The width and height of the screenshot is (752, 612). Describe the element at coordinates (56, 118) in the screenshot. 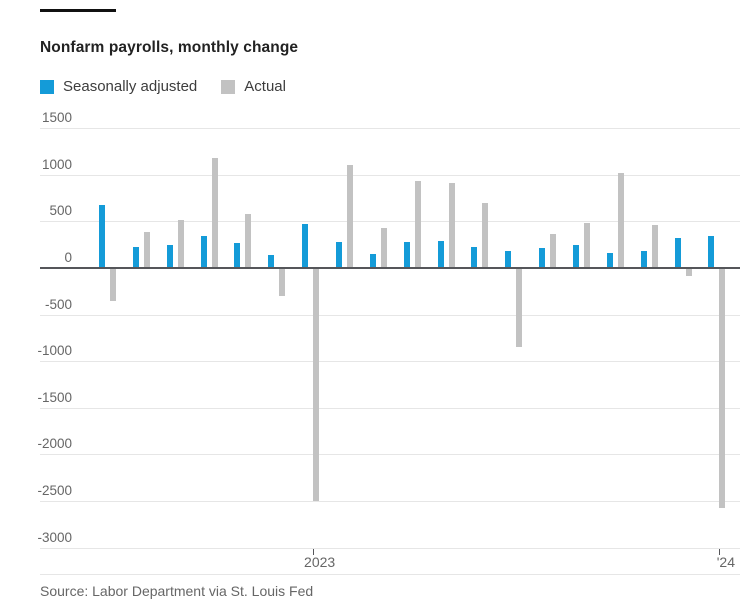

I see `y-tick-label: 1500` at that location.